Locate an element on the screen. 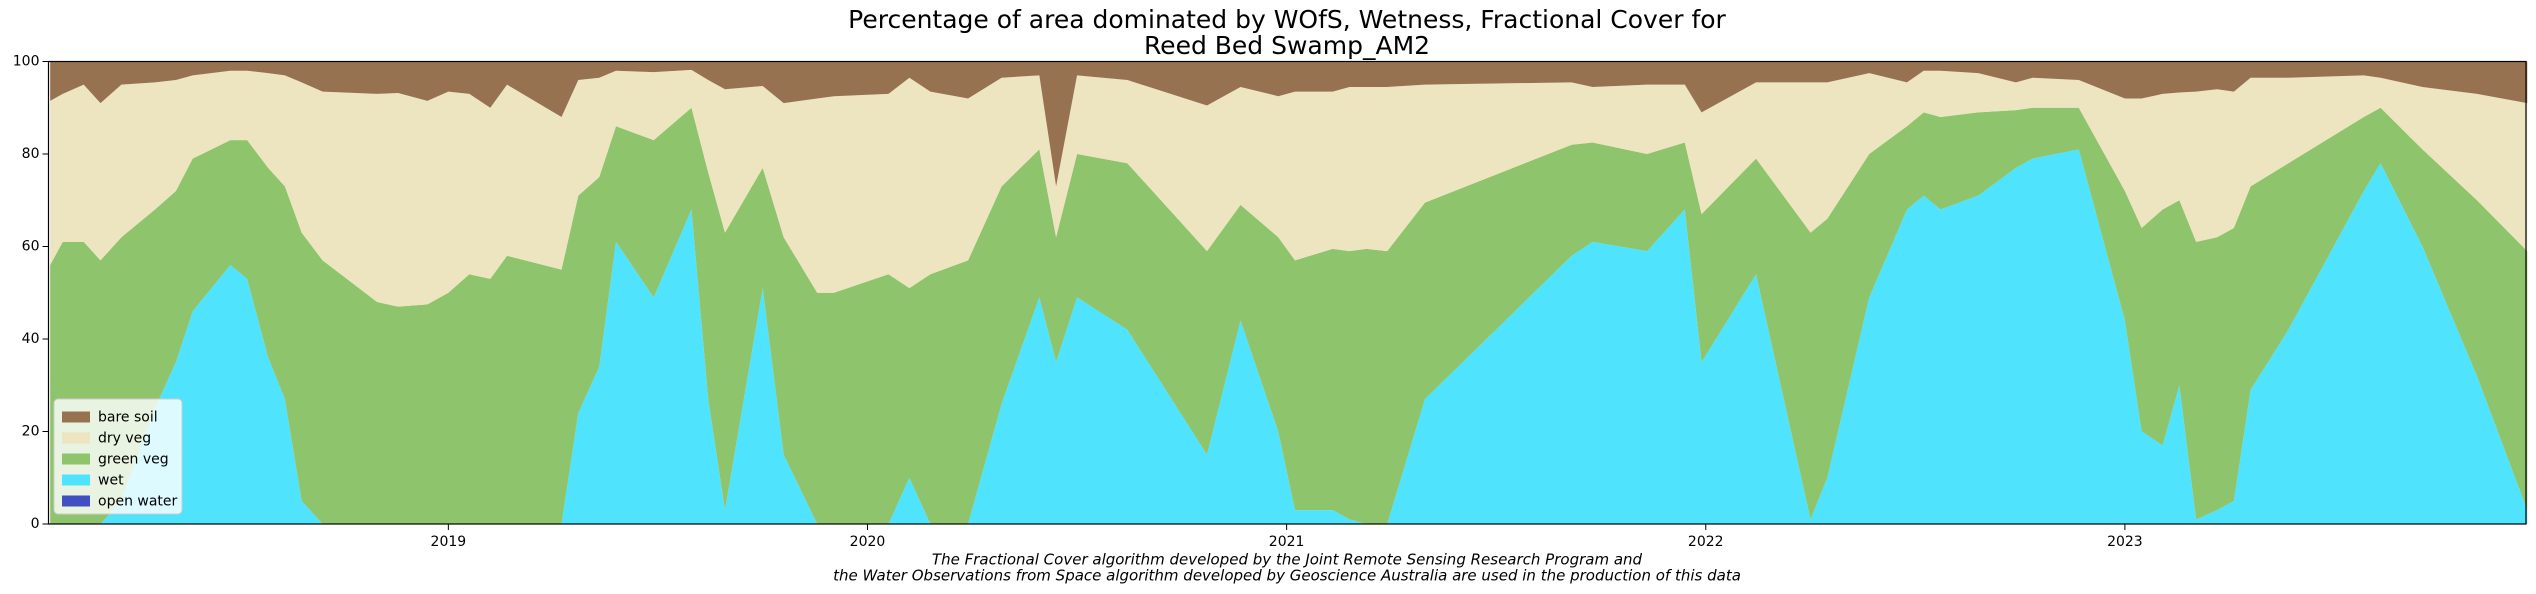  legend: bare soil dry veg green veg wet open water is located at coordinates (118, 456).